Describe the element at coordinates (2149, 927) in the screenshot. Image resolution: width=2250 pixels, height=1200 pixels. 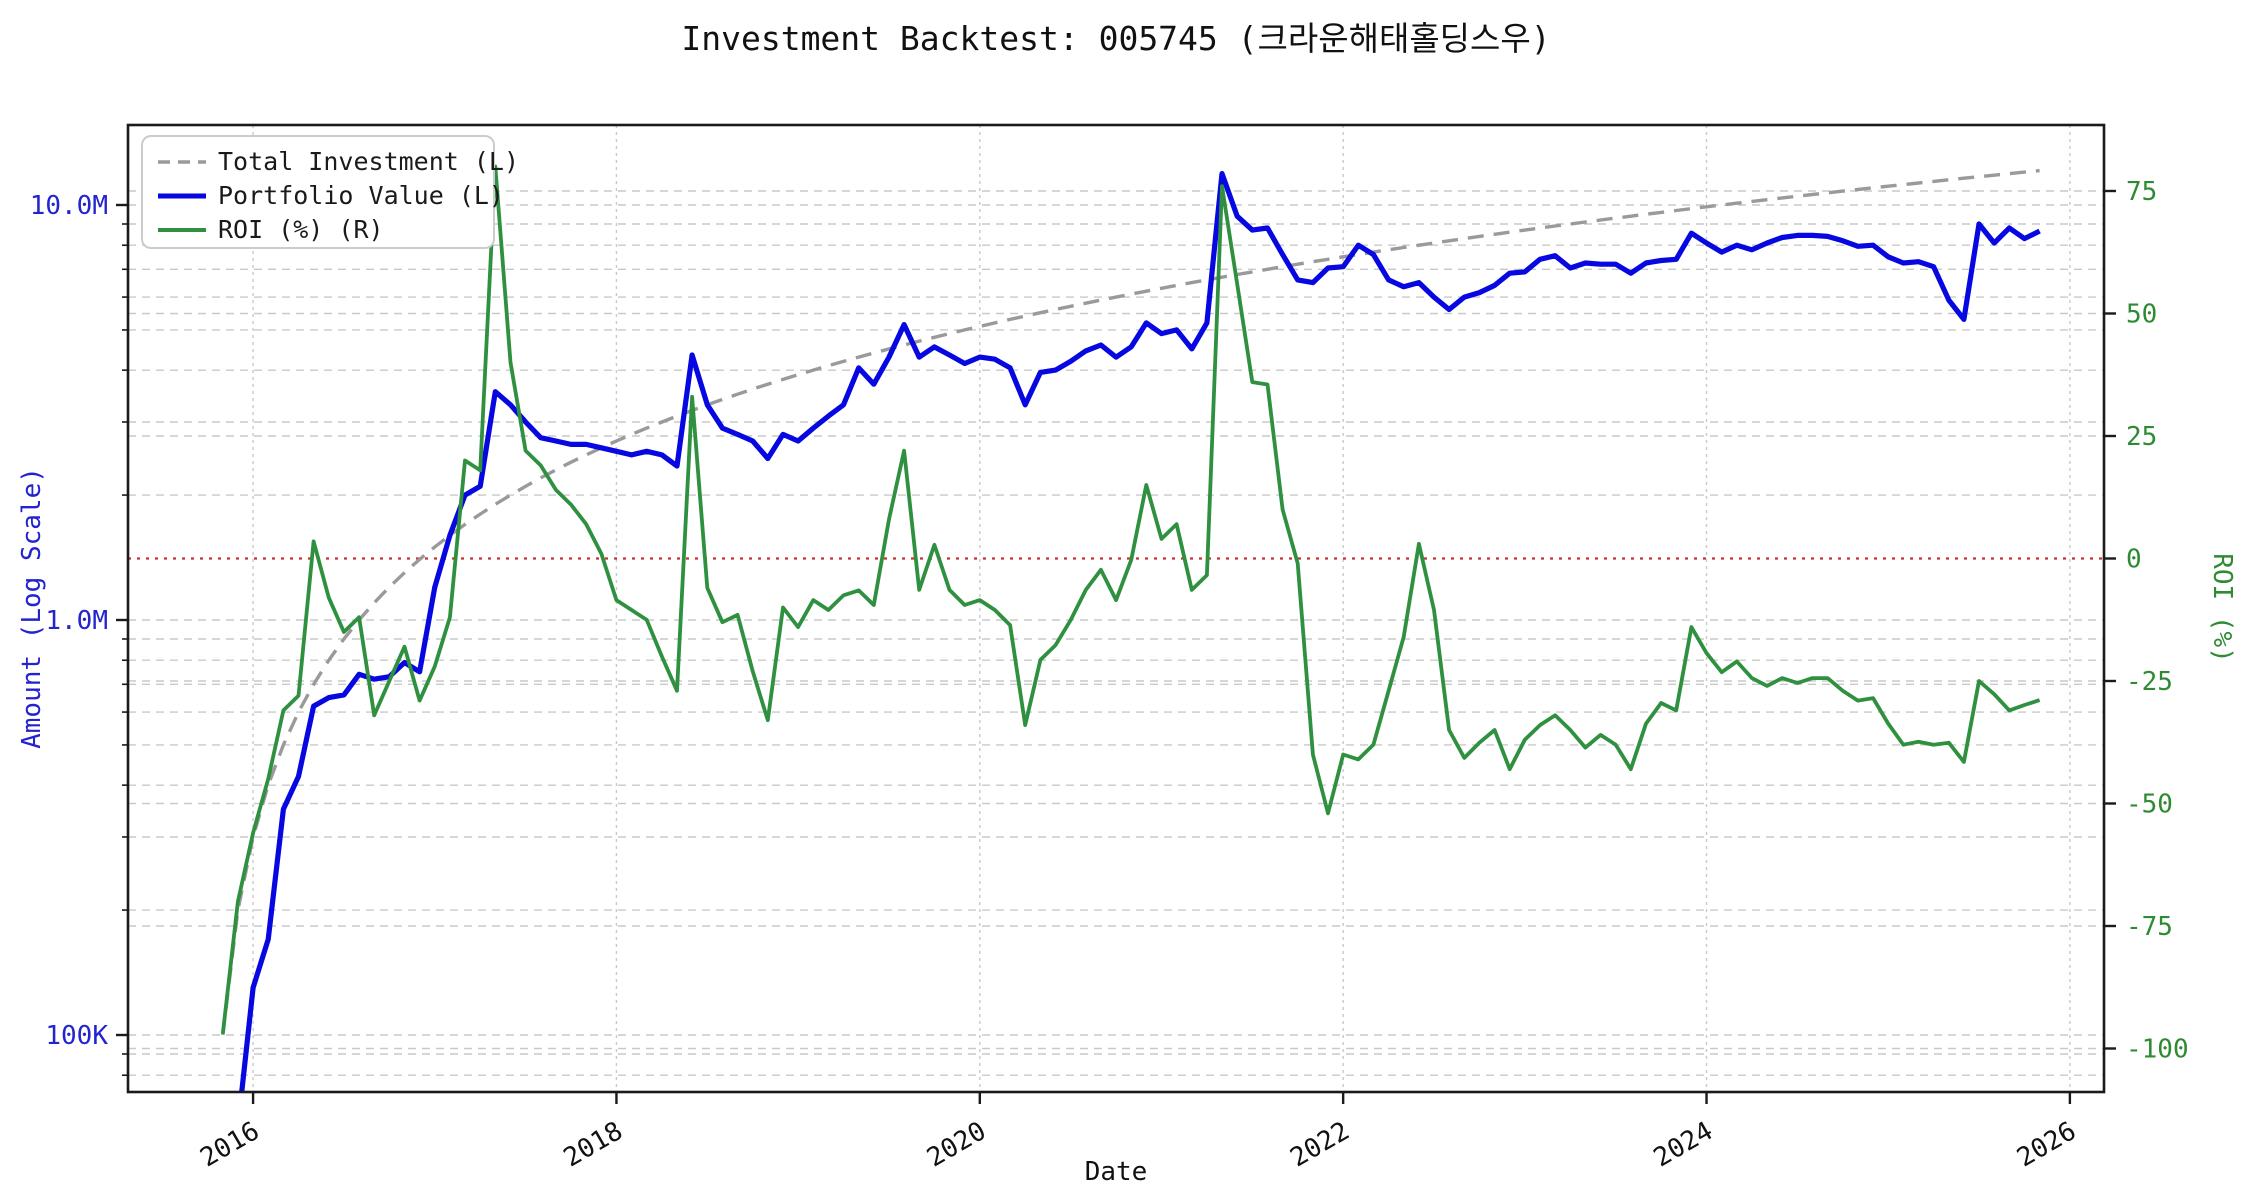
I see `y-right-tick-label: -75` at that location.